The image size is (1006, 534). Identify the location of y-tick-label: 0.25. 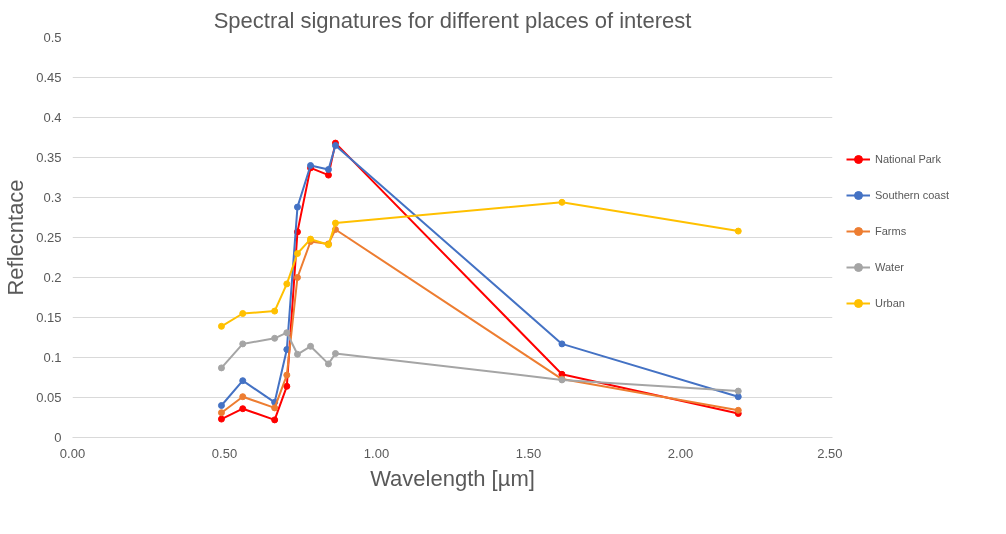
(49, 237).